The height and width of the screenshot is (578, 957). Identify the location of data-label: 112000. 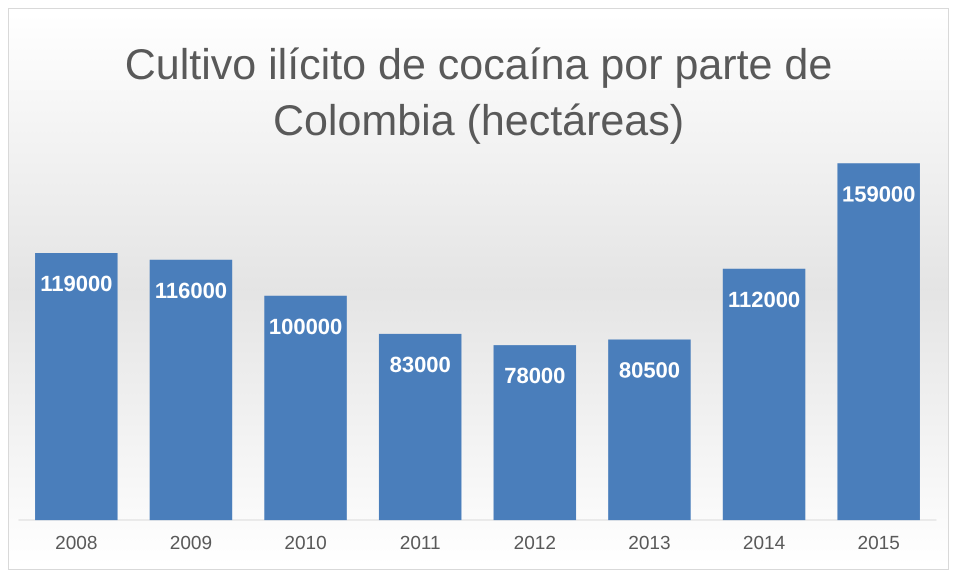
(764, 299).